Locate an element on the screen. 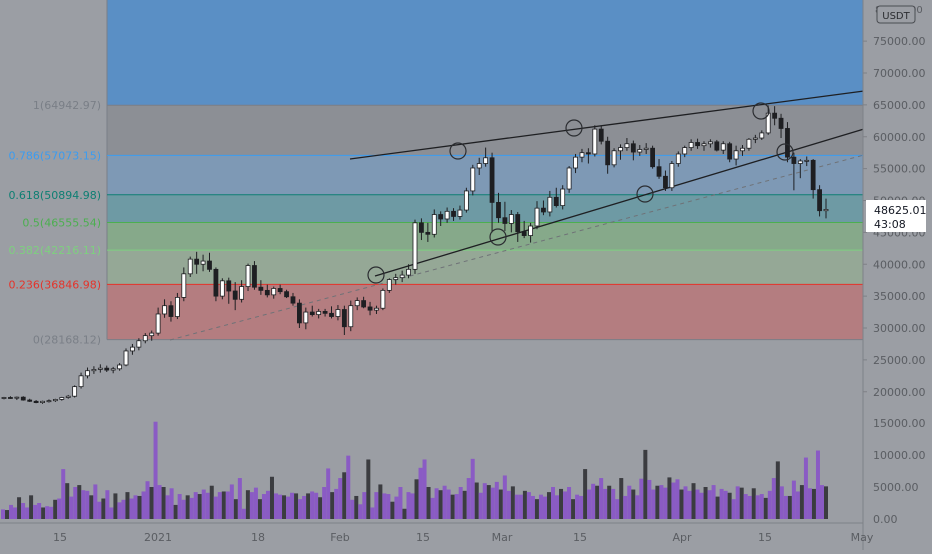 The width and height of the screenshot is (932, 554). price-tick-label: 75000.00 is located at coordinates (899, 41).